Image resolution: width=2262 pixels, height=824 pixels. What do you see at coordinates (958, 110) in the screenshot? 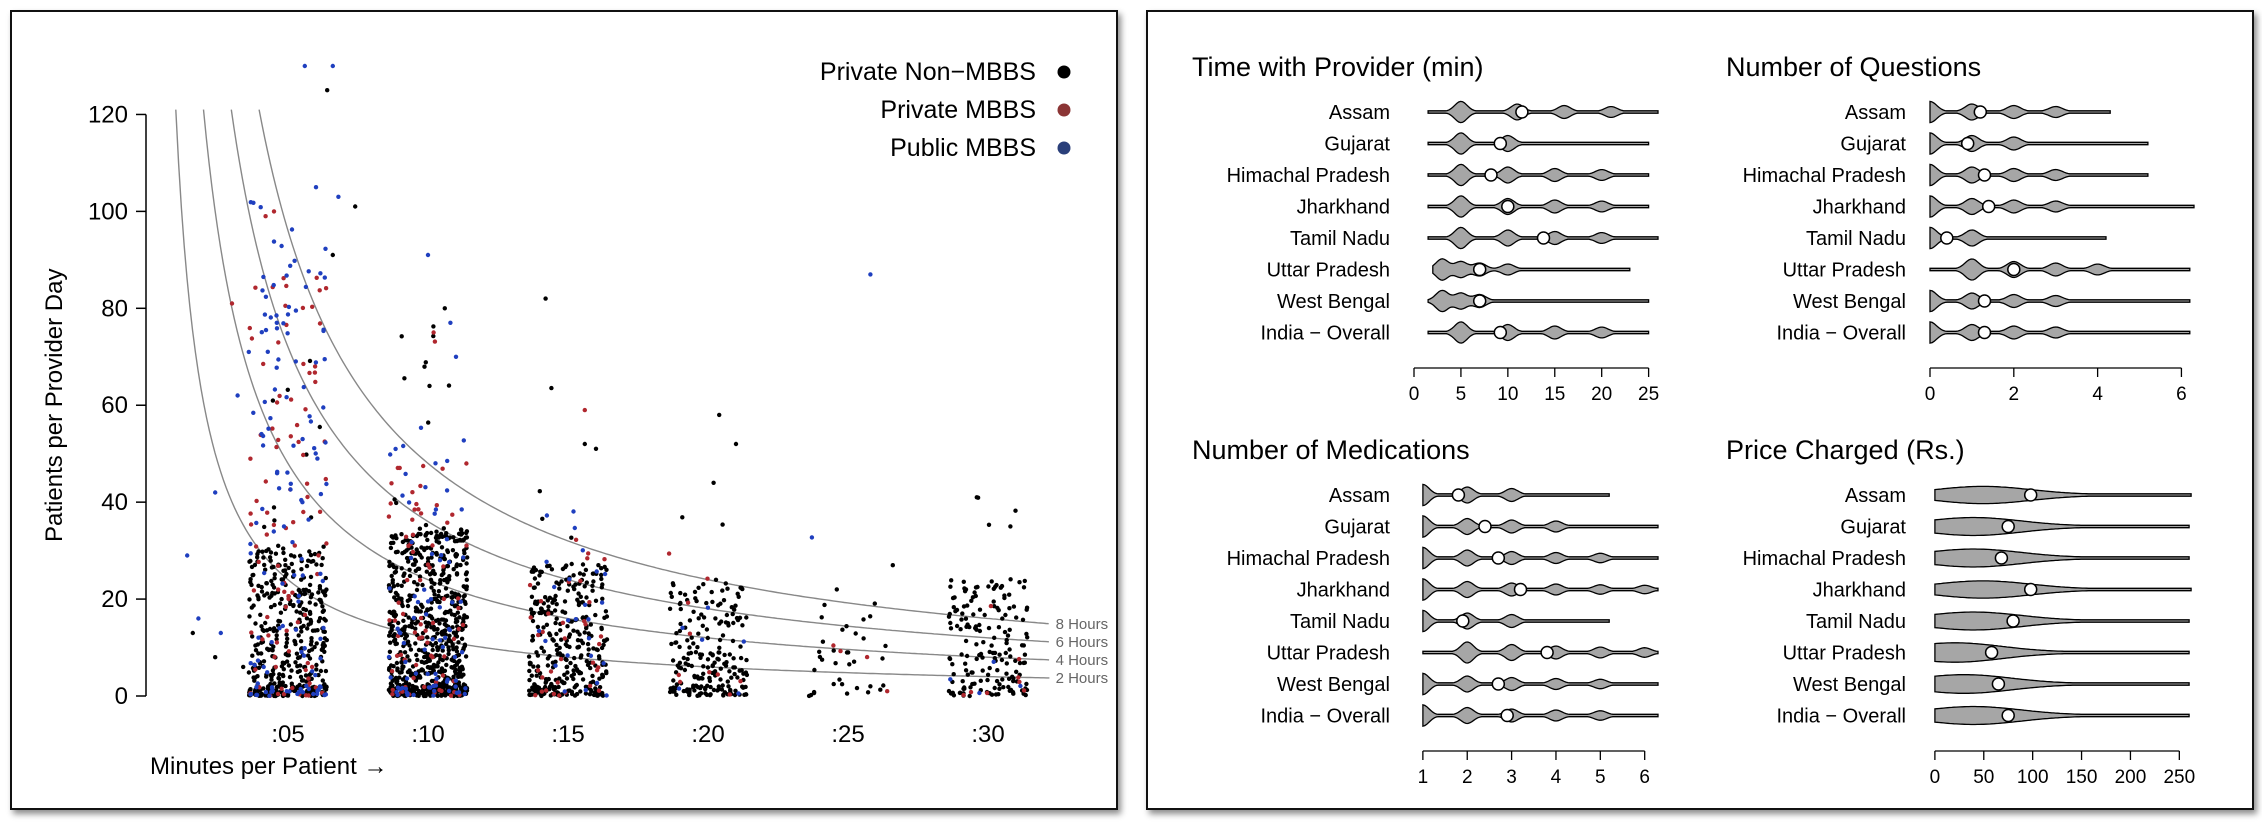
I see `legend-label: Private MBBS` at bounding box center [958, 110].